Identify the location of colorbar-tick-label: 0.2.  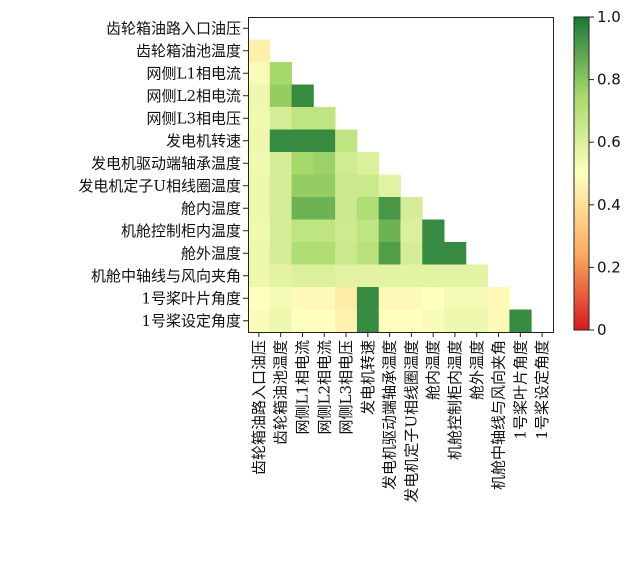
(609, 267).